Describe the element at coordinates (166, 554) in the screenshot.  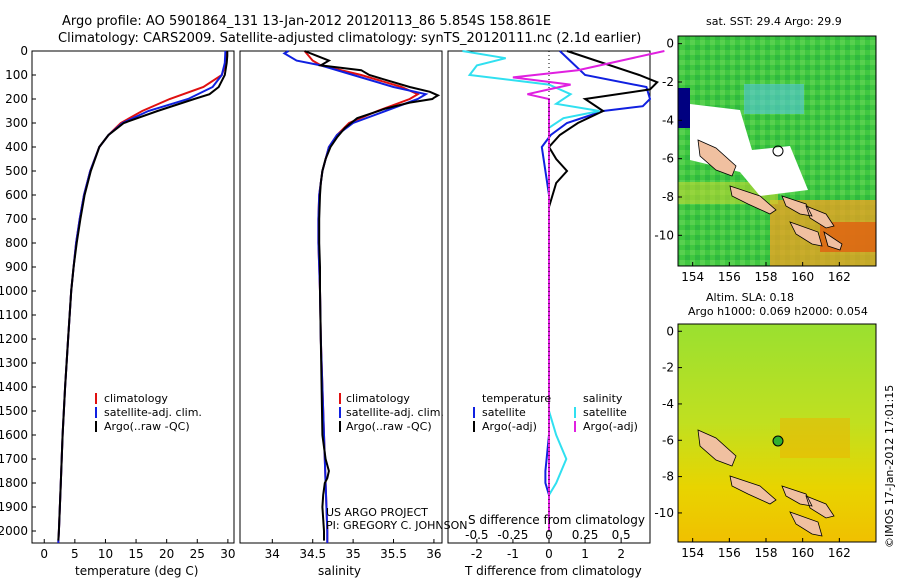
I see `x-tick-label: 20` at that location.